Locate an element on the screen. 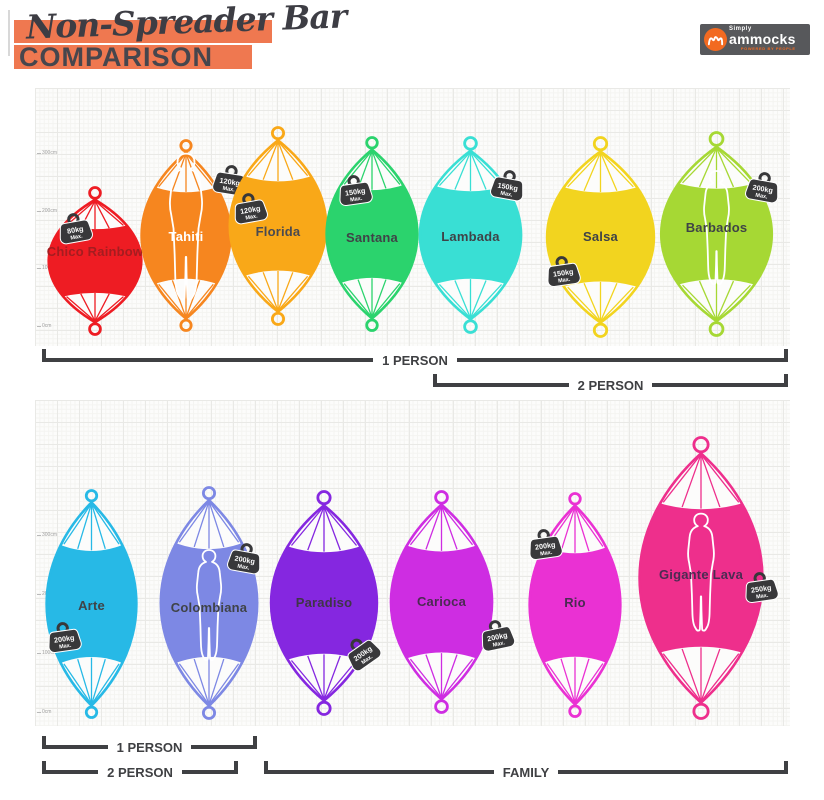  hammock-rio: Rio 200kg Max. is located at coordinates (575, 605).